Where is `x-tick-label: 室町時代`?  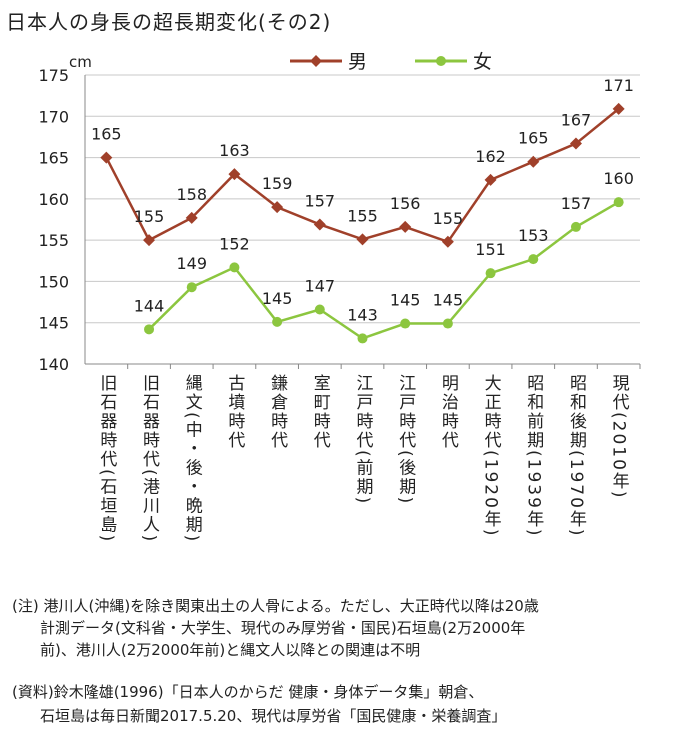 x-tick-label: 室町時代 is located at coordinates (320, 412).